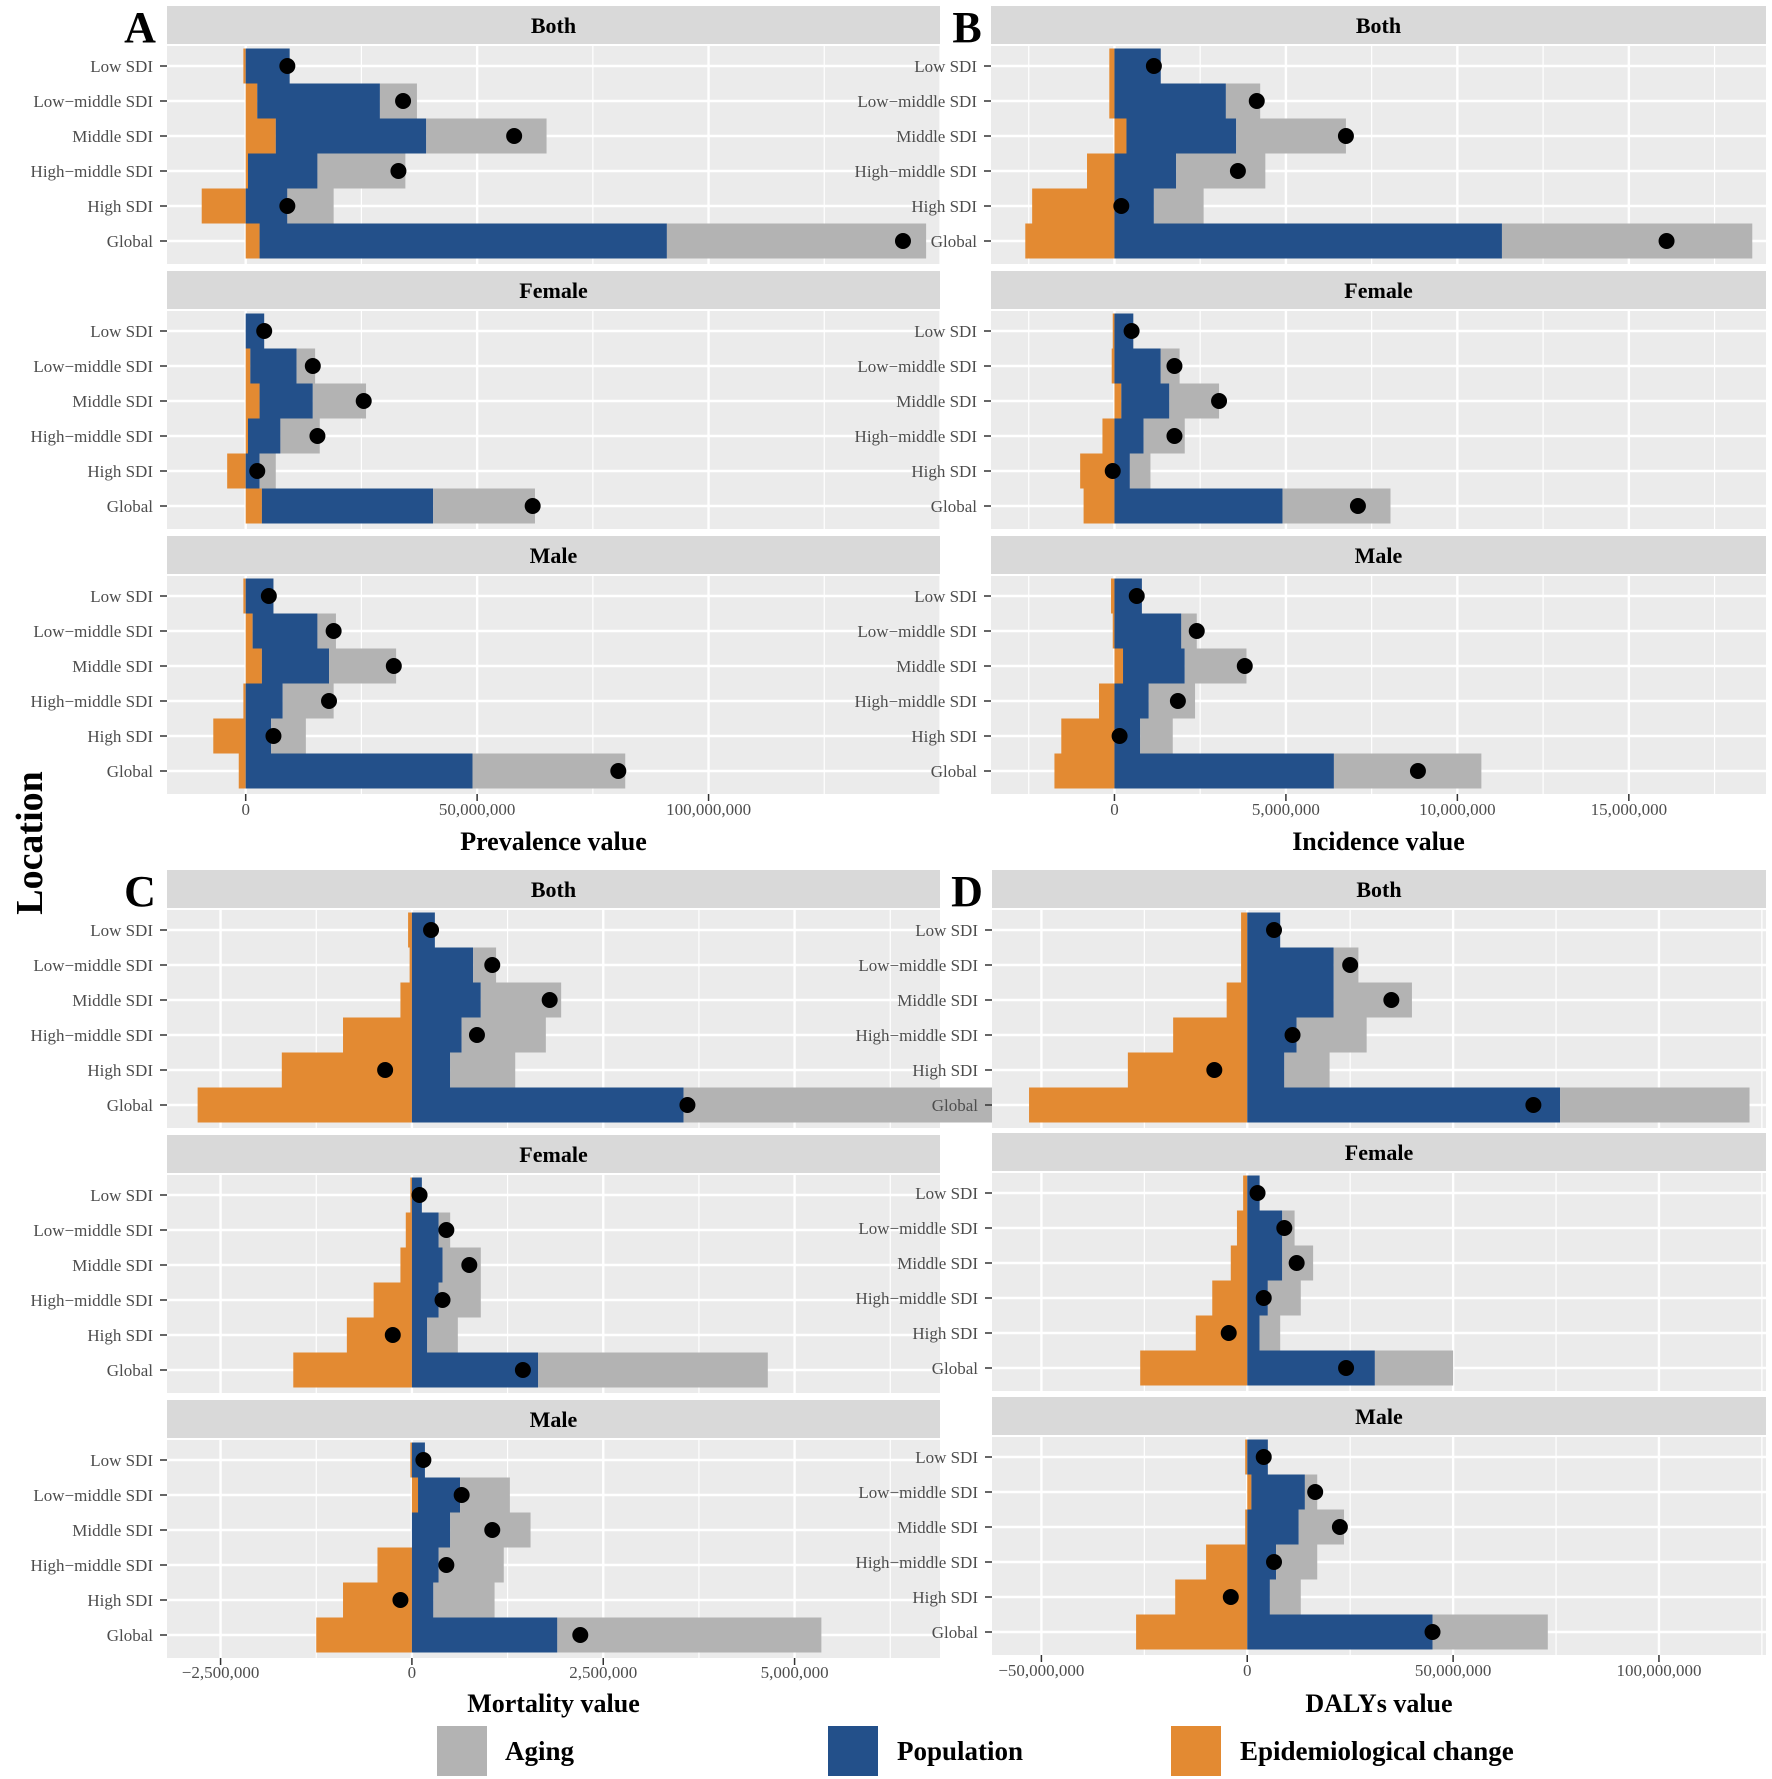  Describe the element at coordinates (221, 1672) in the screenshot. I see `x-tick-label: −2,500,000` at that location.